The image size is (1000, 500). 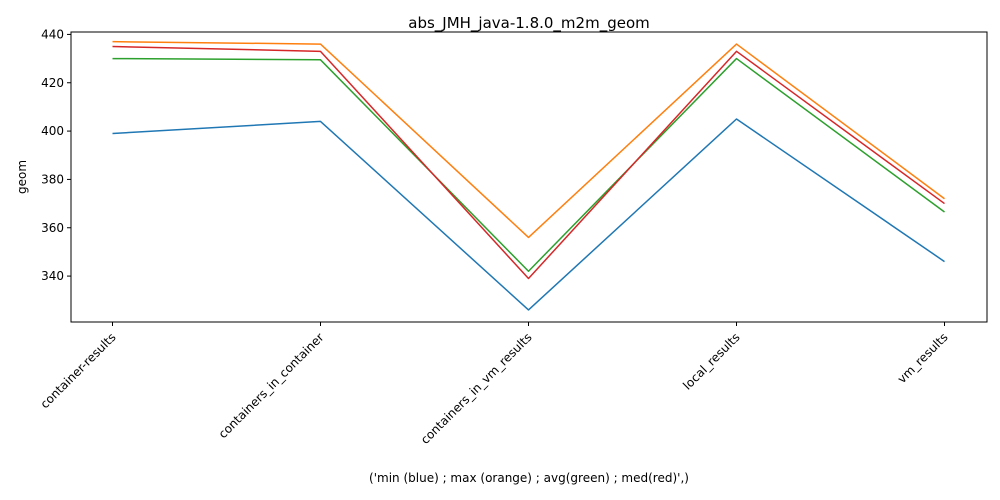 What do you see at coordinates (78, 370) in the screenshot?
I see `x-tick-label: container-results` at bounding box center [78, 370].